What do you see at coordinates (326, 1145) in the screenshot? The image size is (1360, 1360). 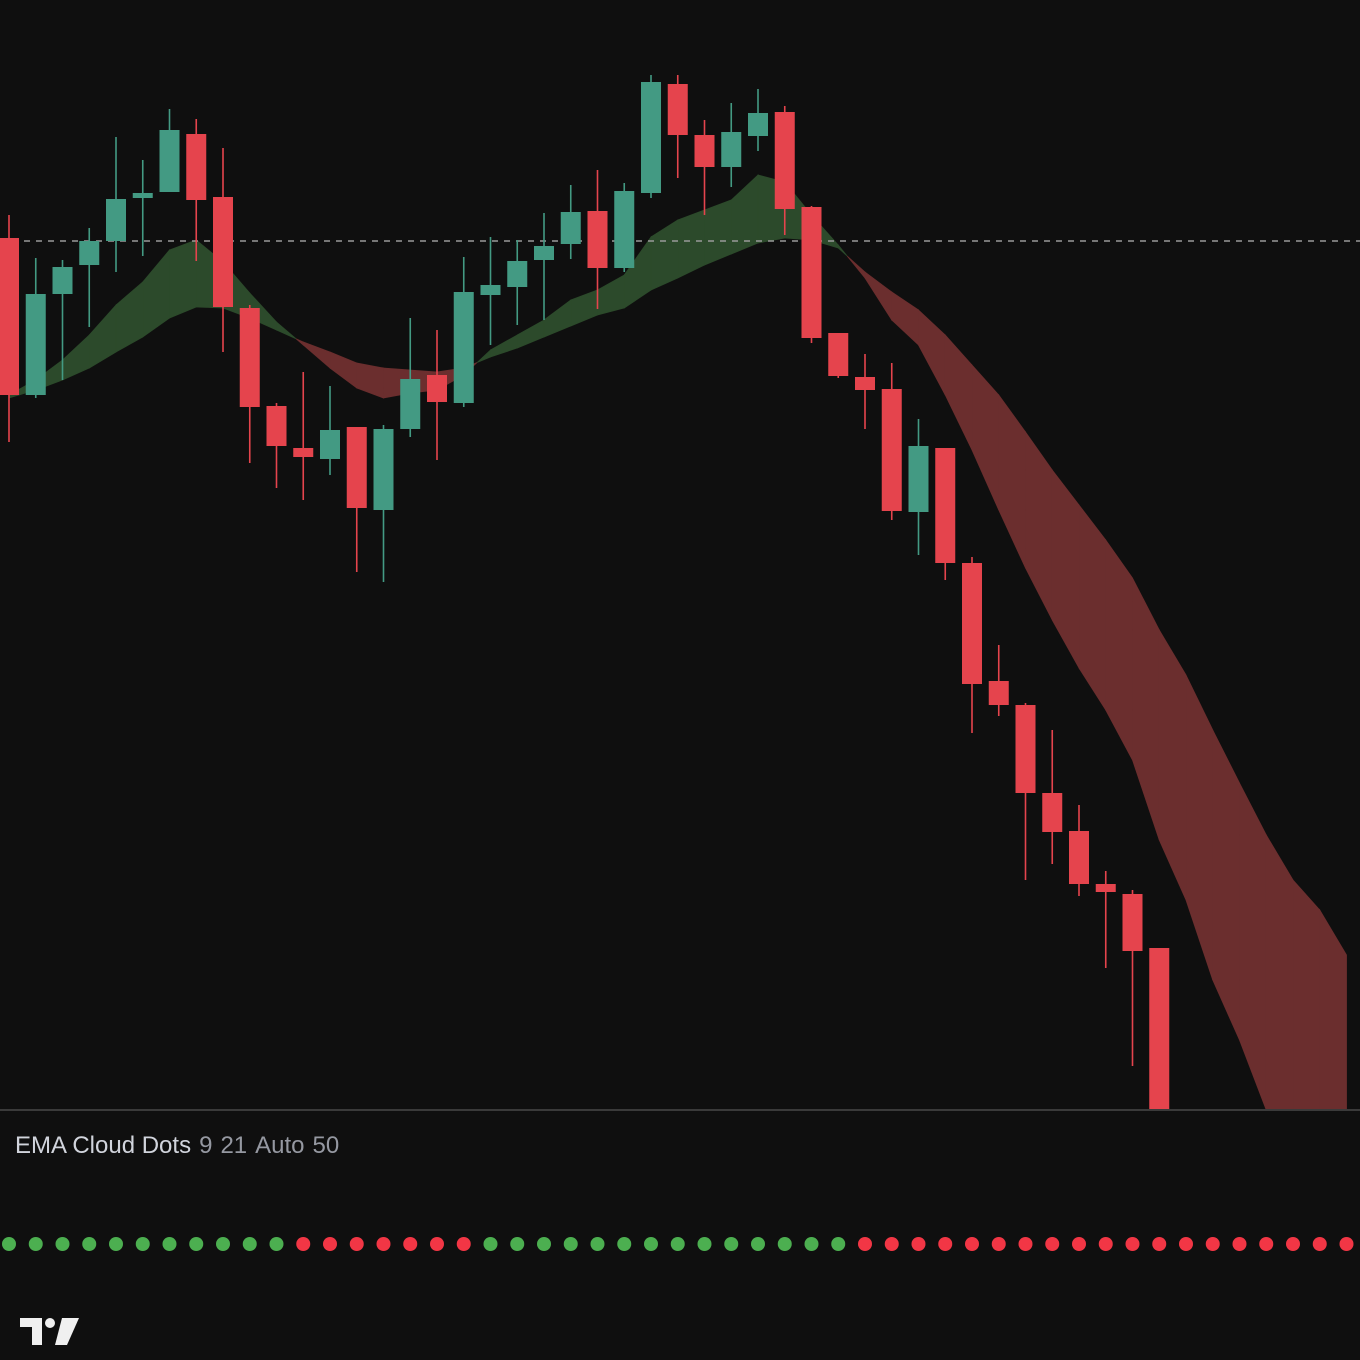 I see `indicator-input: 50` at bounding box center [326, 1145].